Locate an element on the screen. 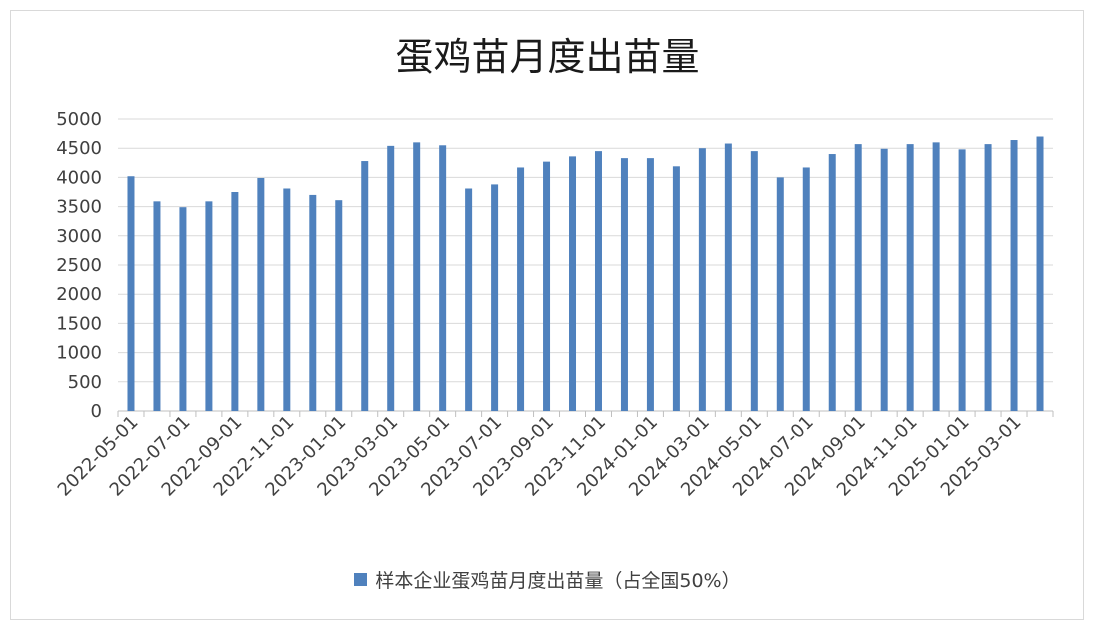 The height and width of the screenshot is (632, 1095). chart-title: 蛋鸡苗月度出苗量 is located at coordinates (547, 57).